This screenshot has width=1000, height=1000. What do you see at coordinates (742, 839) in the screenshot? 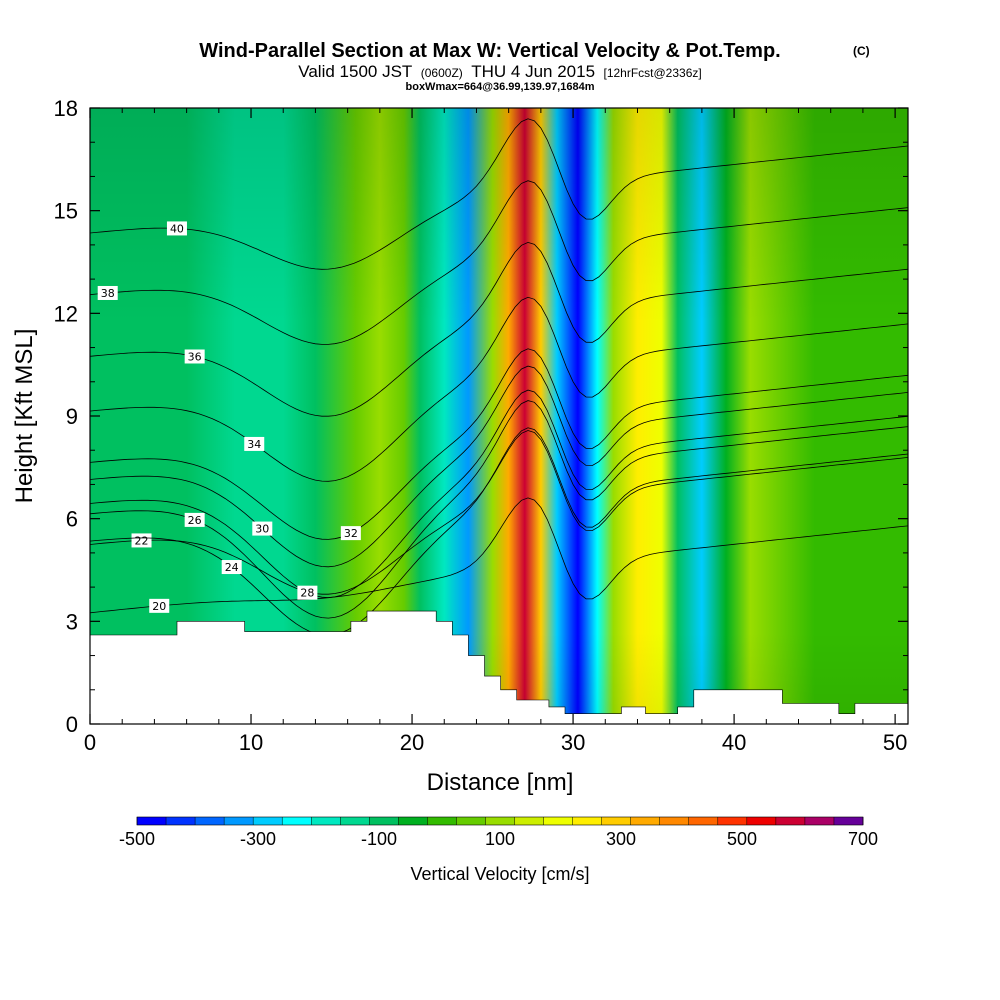
I see `colorbar-tick-label: 500` at bounding box center [742, 839].